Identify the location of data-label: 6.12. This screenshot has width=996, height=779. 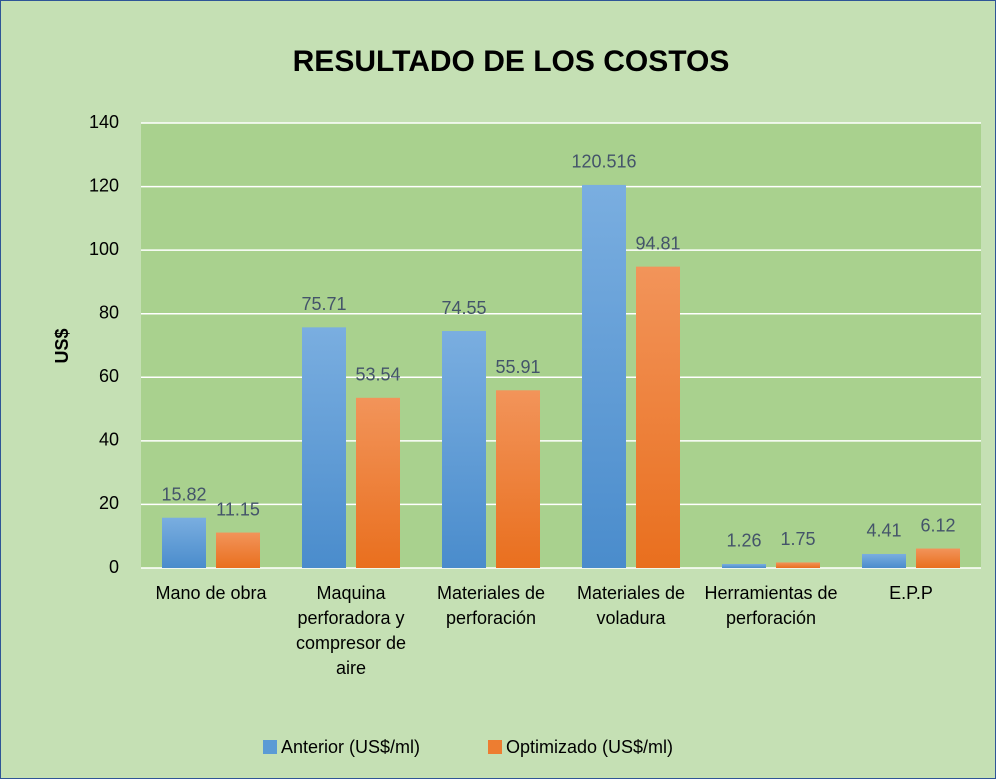
(937, 525).